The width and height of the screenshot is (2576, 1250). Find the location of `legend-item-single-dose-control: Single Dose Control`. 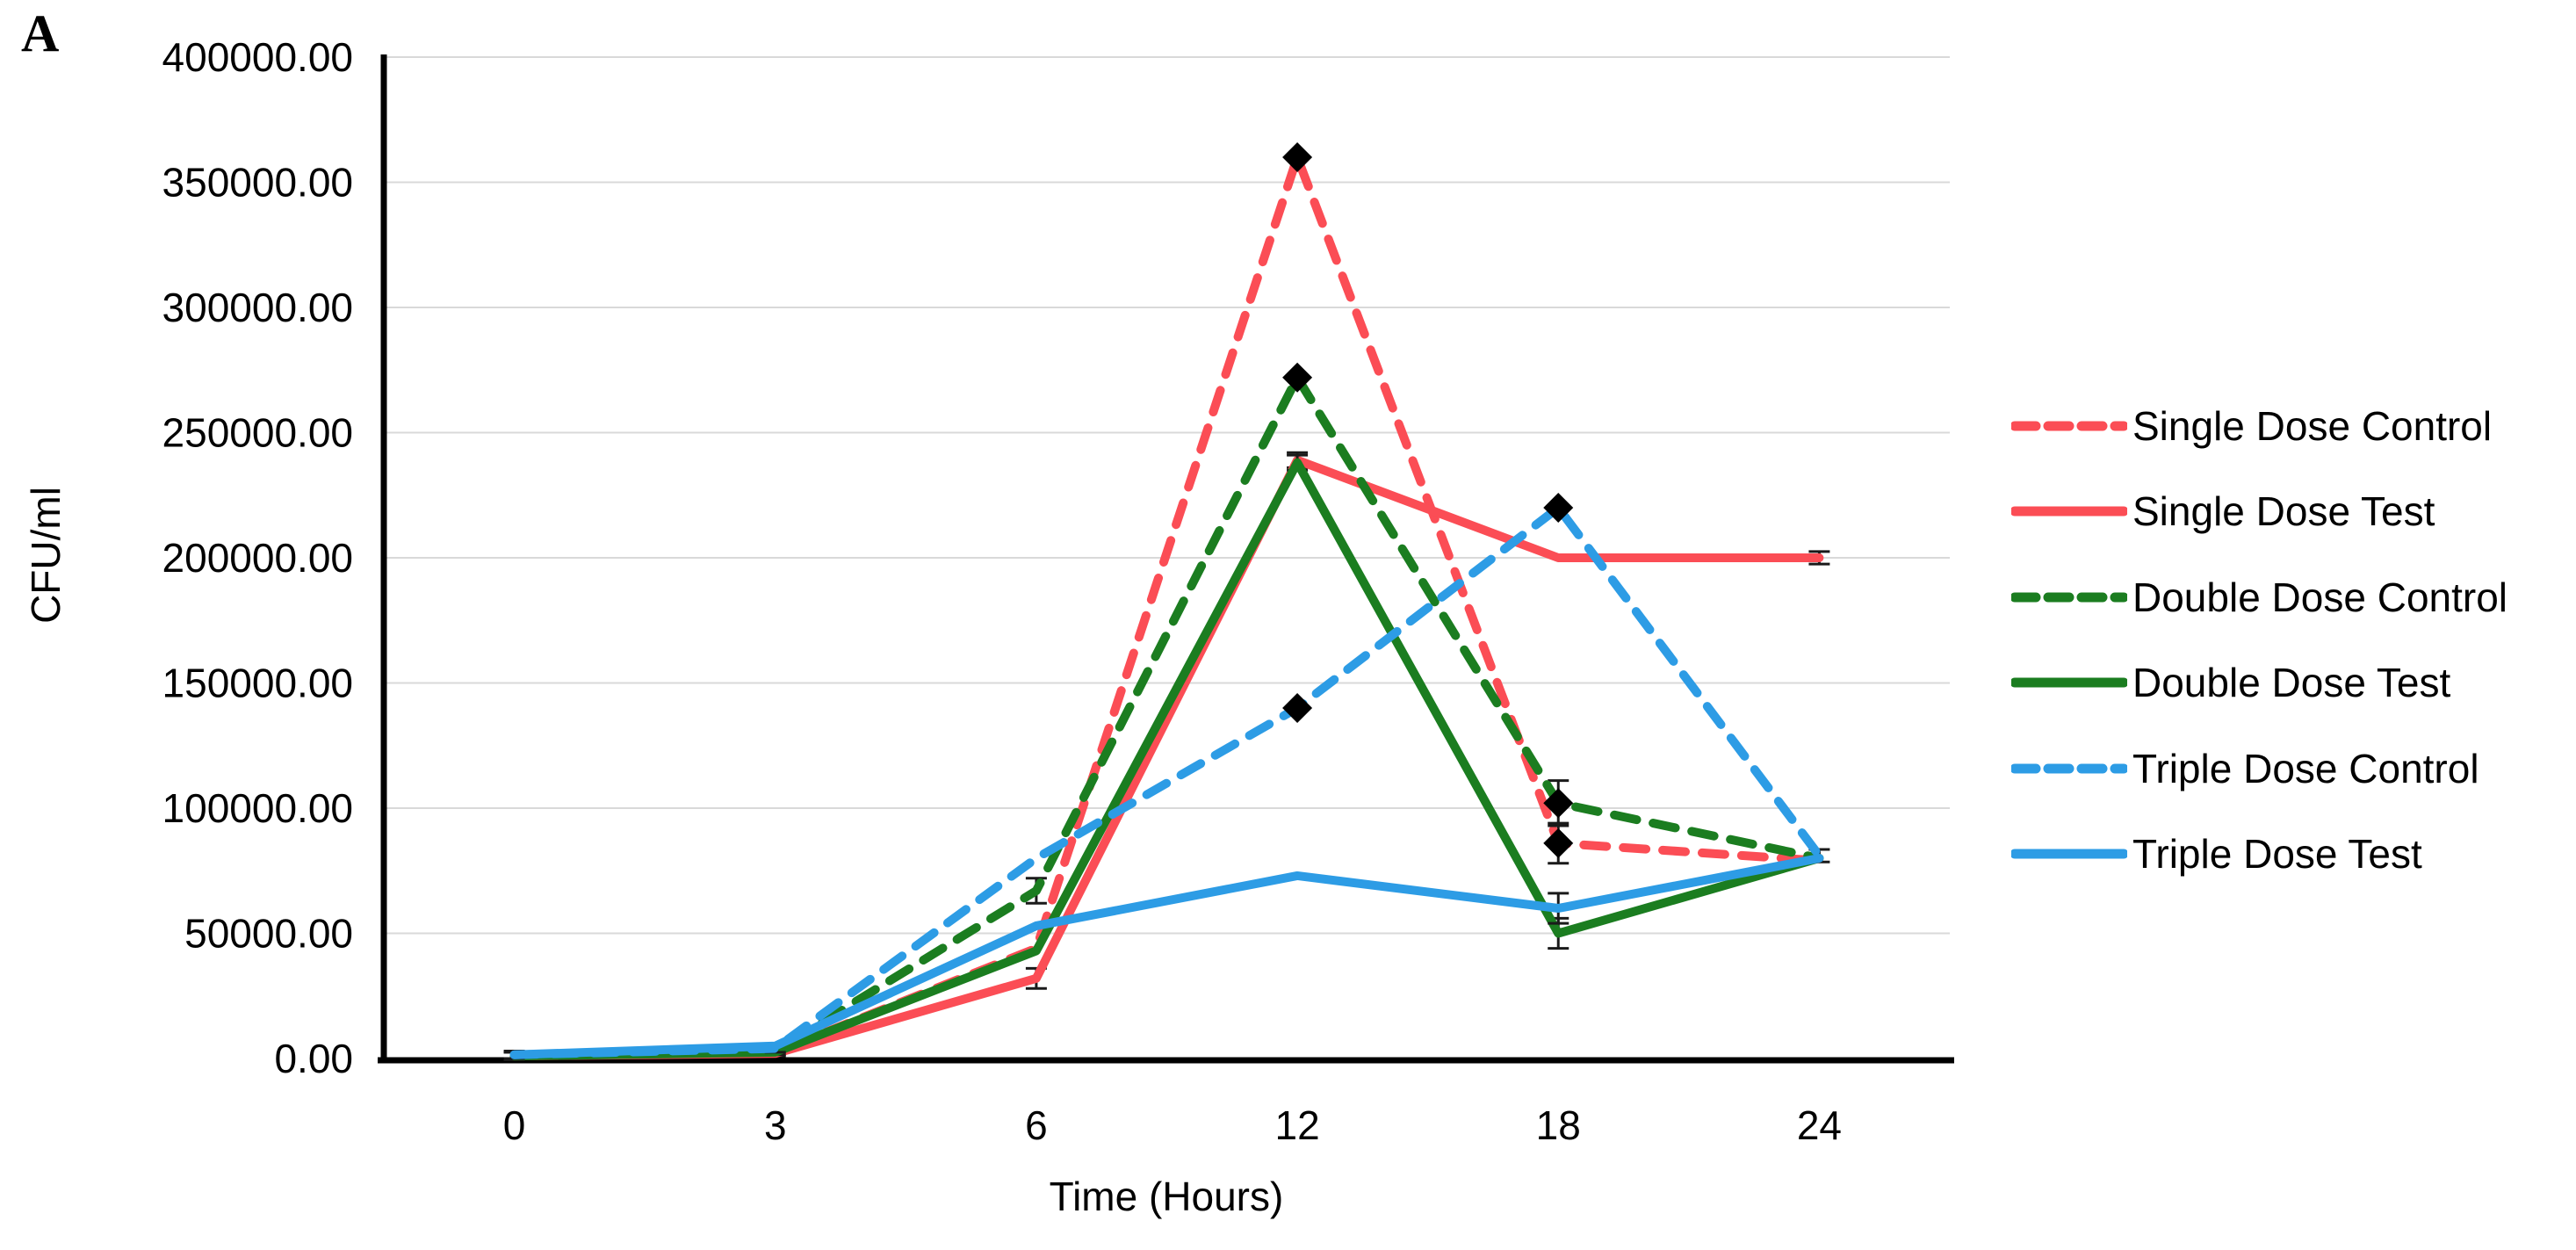

legend-item-single-dose-control: Single Dose Control is located at coordinates (2259, 426).